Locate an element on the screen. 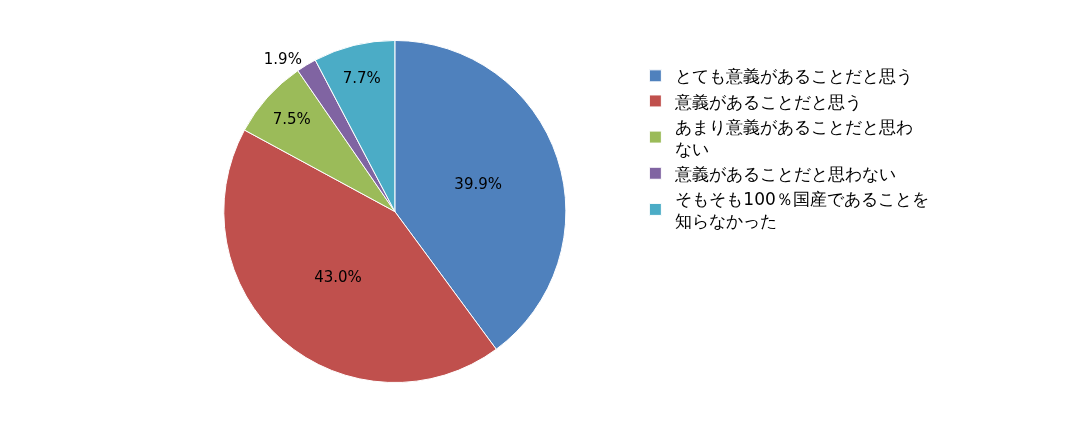  legend-label: そもそも100％国産であることを知らなかった is located at coordinates (802, 210).